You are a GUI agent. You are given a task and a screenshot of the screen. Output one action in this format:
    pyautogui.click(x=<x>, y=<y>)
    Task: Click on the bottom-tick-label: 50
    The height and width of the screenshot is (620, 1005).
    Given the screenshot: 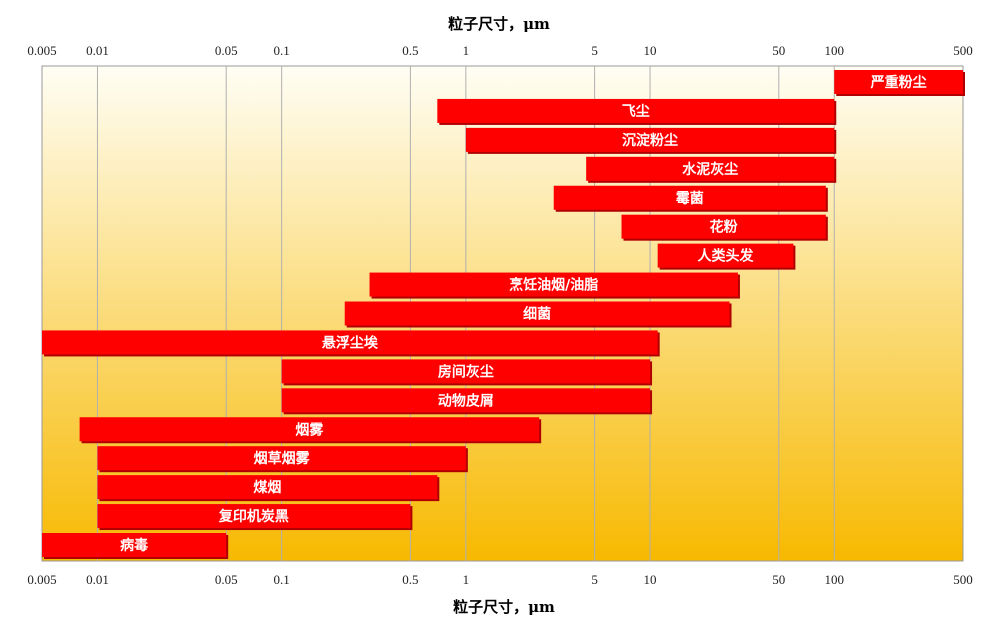 What is the action you would take?
    pyautogui.click(x=778, y=579)
    